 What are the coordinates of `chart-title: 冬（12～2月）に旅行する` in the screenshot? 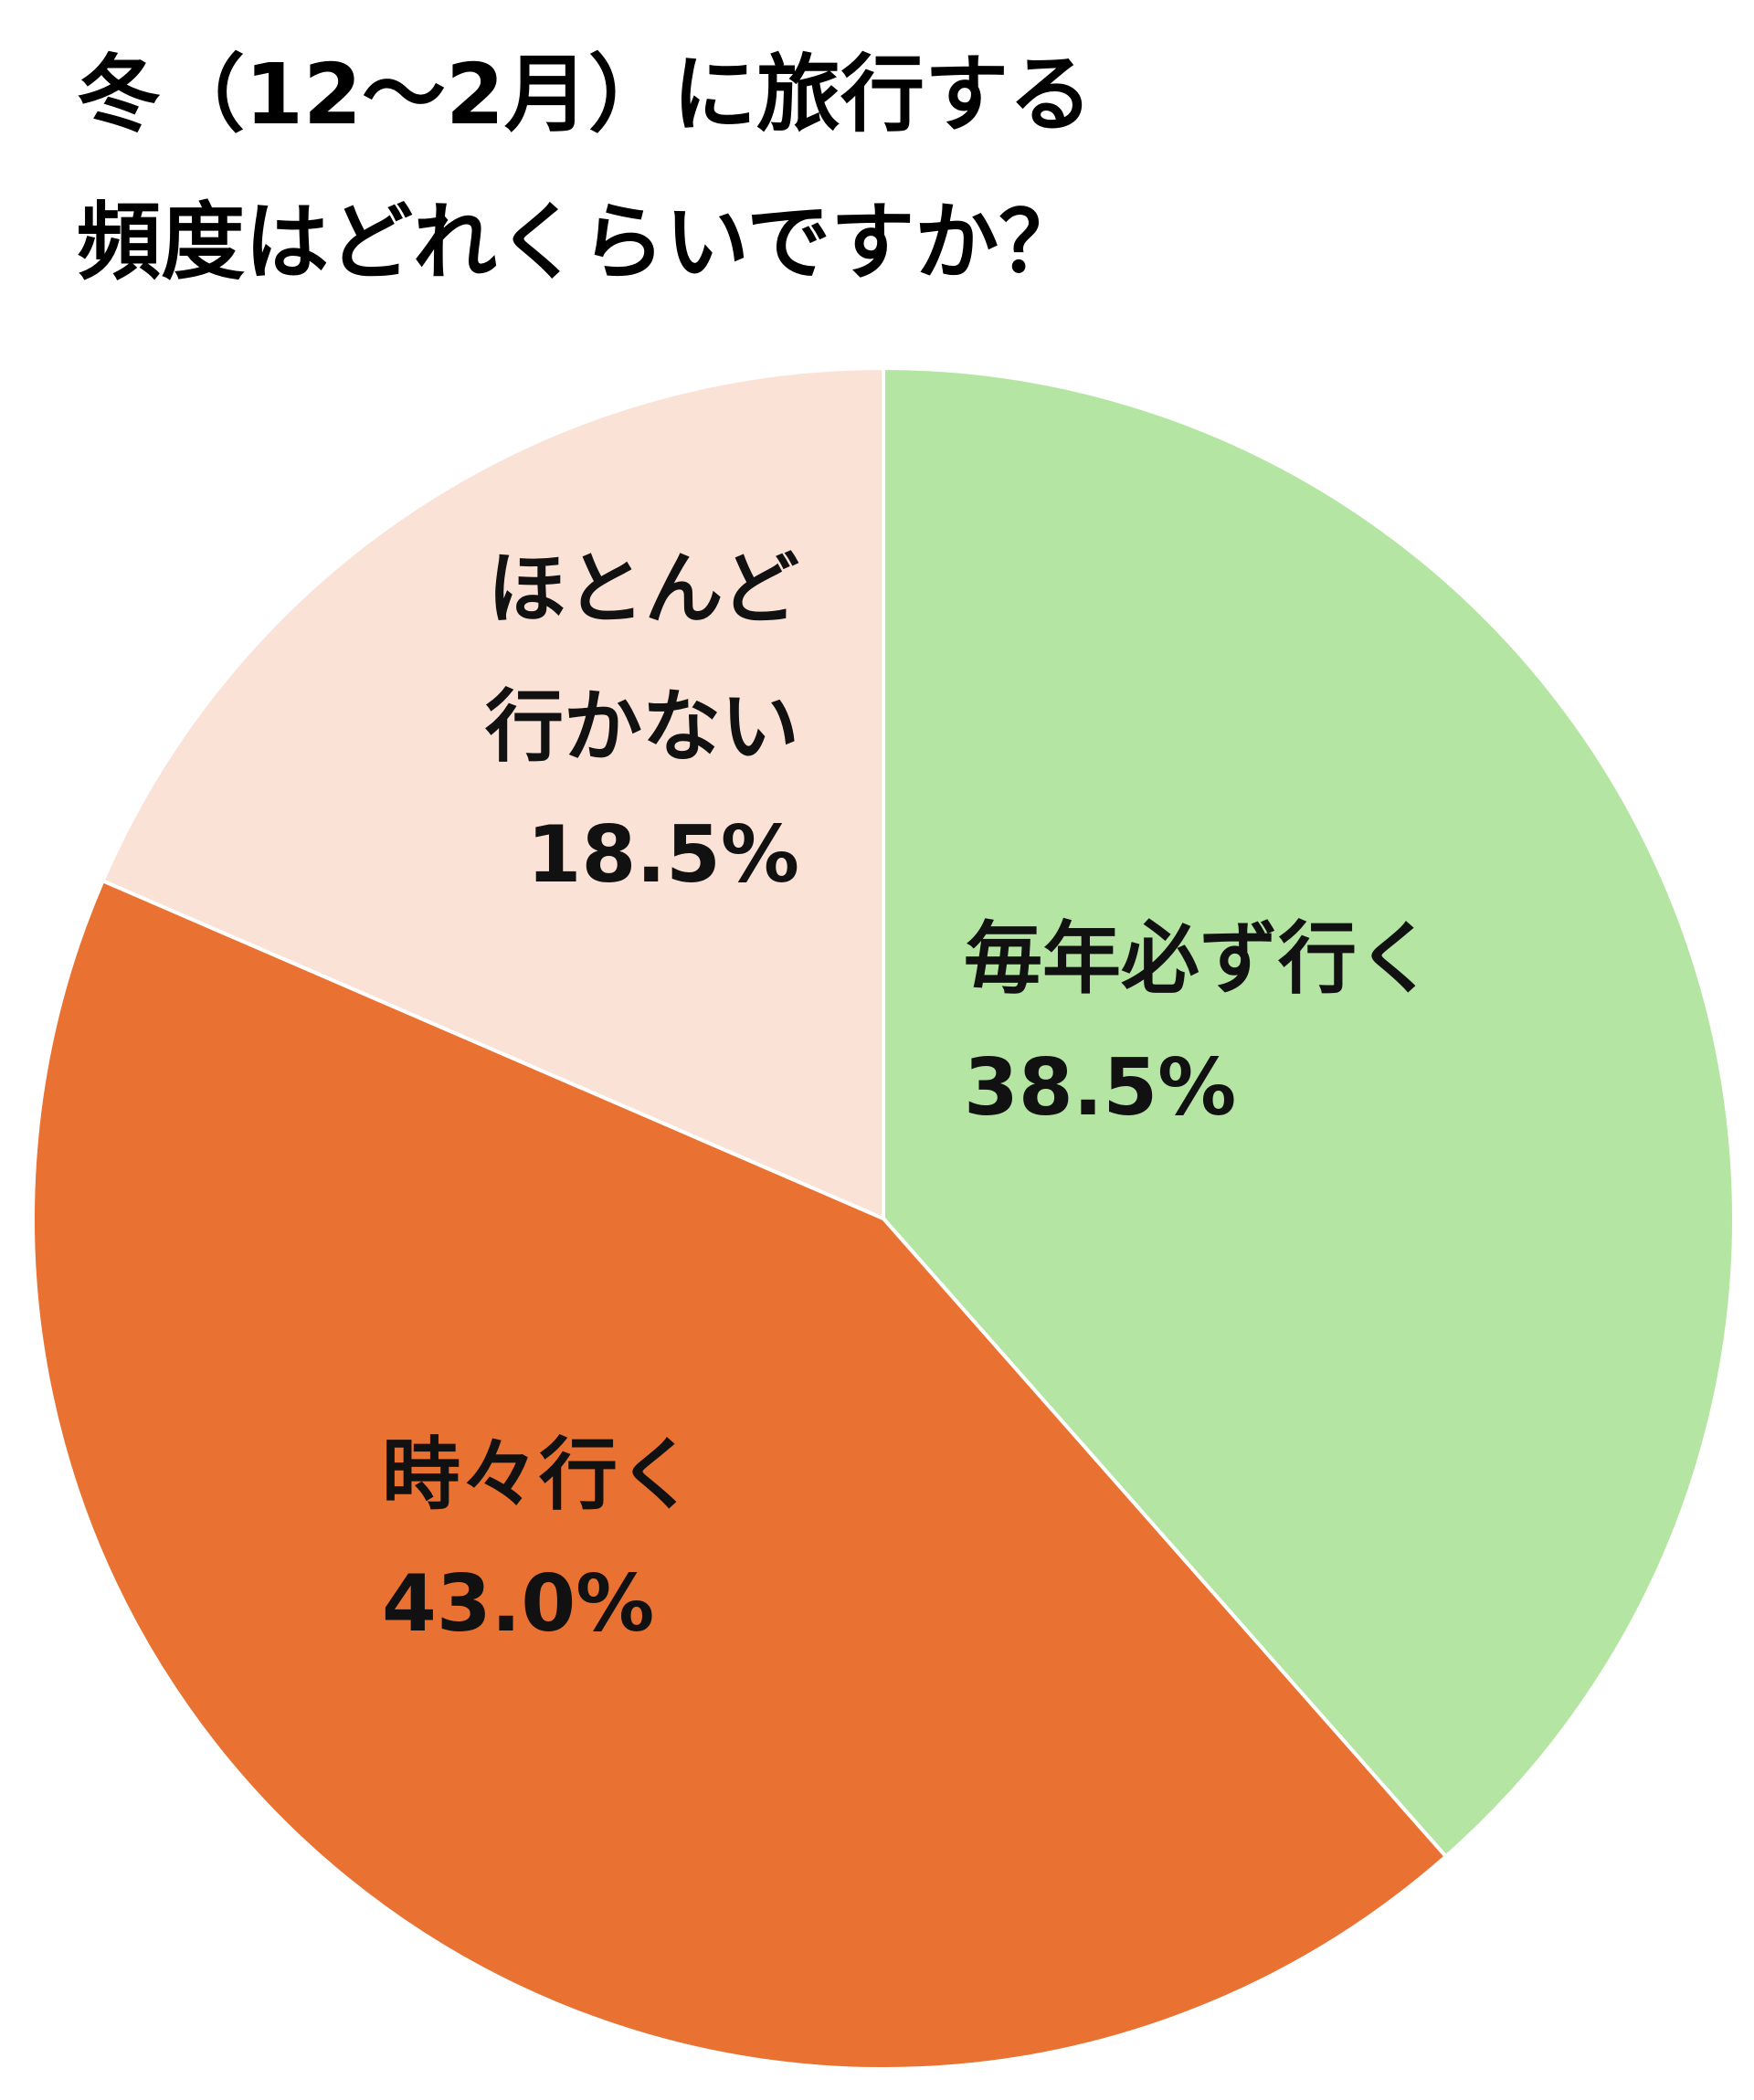 It's located at (585, 95).